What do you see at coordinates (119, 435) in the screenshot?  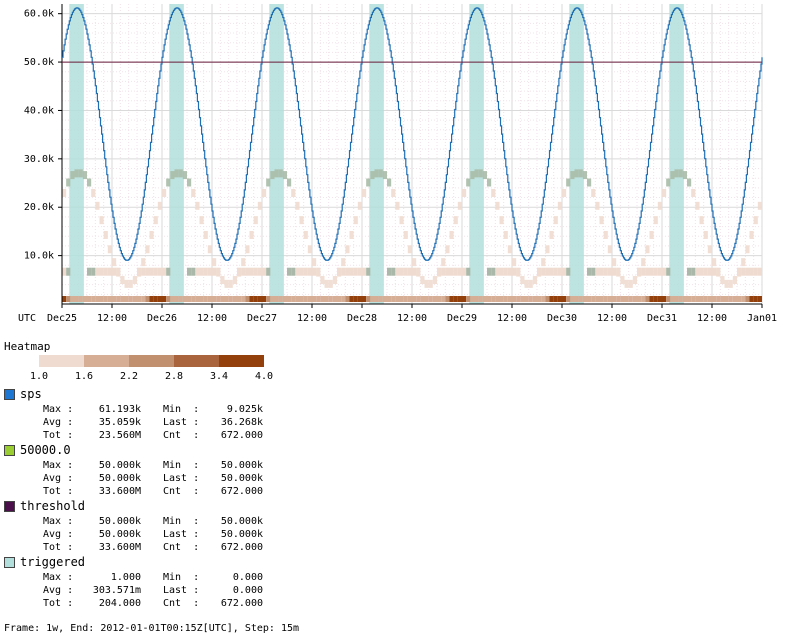 I see `stat-tot: 23.560M` at bounding box center [119, 435].